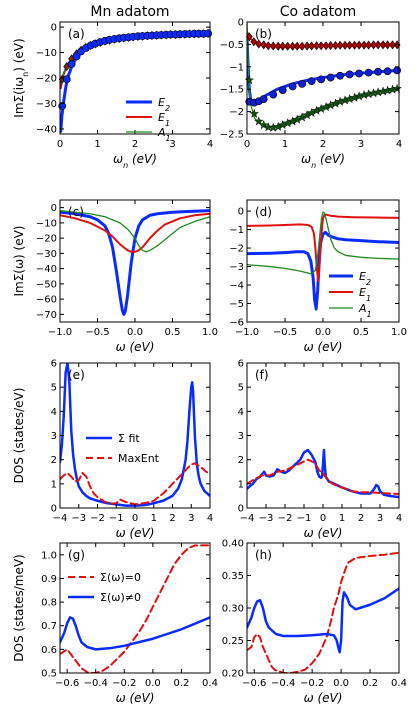 The height and width of the screenshot is (714, 416). What do you see at coordinates (54, 412) in the screenshot?
I see `ytick-label-e-4: 4` at bounding box center [54, 412].